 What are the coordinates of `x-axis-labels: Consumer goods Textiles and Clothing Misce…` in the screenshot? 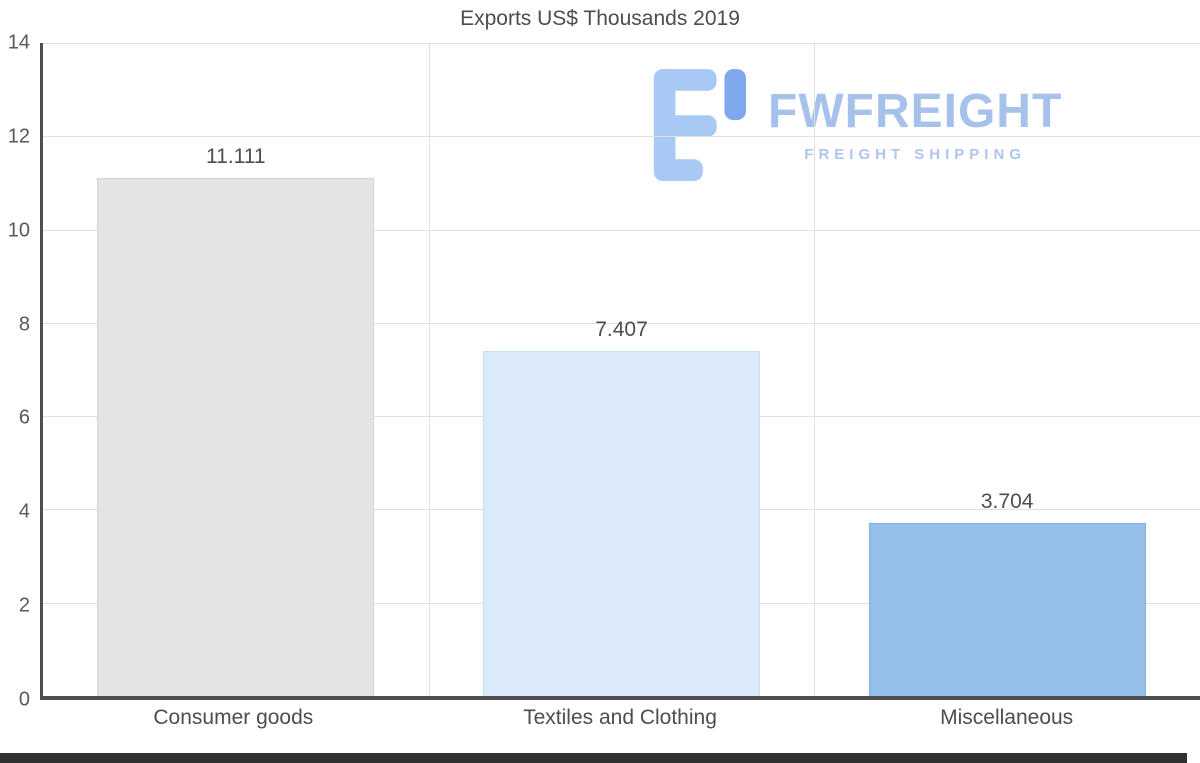 It's located at (620, 723).